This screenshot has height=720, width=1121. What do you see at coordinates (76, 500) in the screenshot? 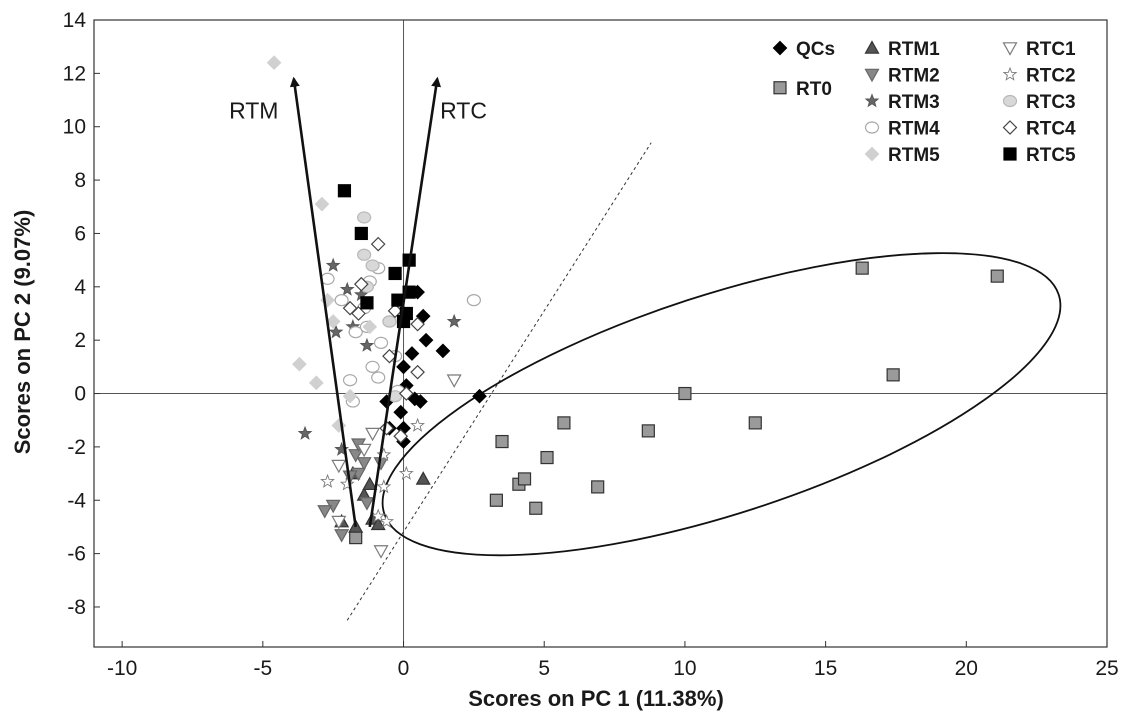
I see `y-tick-label--4: -4` at bounding box center [76, 500].